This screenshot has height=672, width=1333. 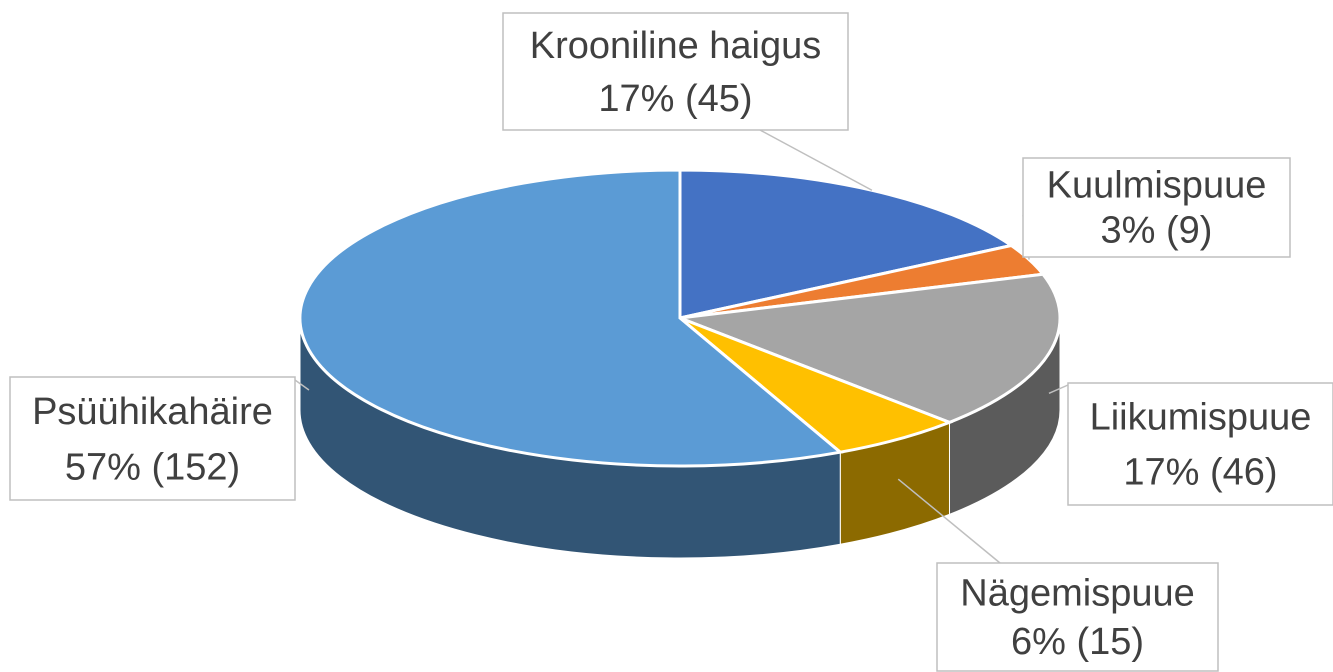 What do you see at coordinates (152, 412) in the screenshot?
I see `data-label-name: Psüühikahäire` at bounding box center [152, 412].